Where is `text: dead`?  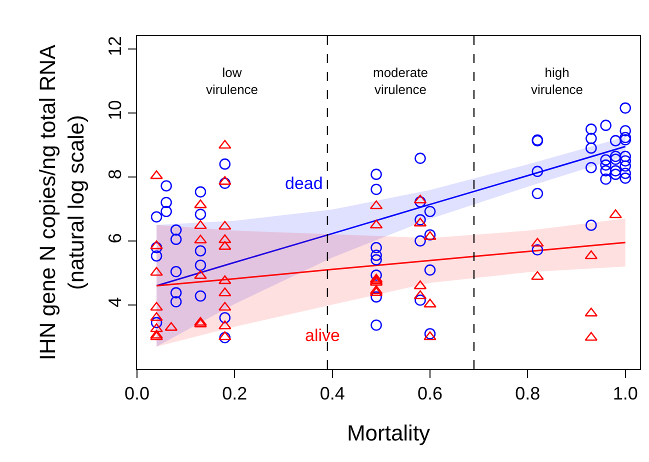
text: dead is located at coordinates (304, 183).